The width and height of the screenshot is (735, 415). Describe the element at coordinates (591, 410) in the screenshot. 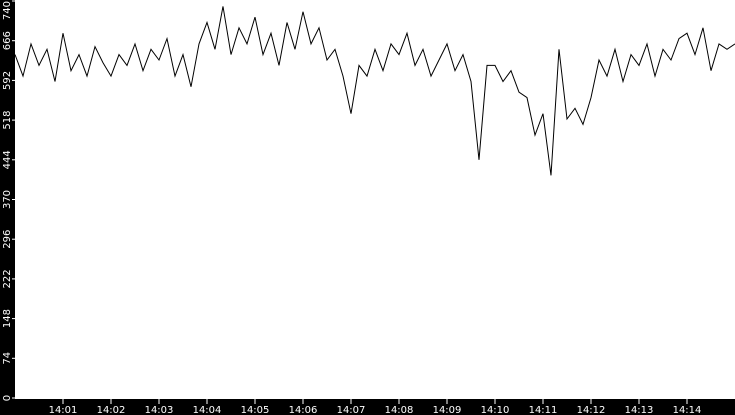

I see `x-tick-label: 14:12` at that location.